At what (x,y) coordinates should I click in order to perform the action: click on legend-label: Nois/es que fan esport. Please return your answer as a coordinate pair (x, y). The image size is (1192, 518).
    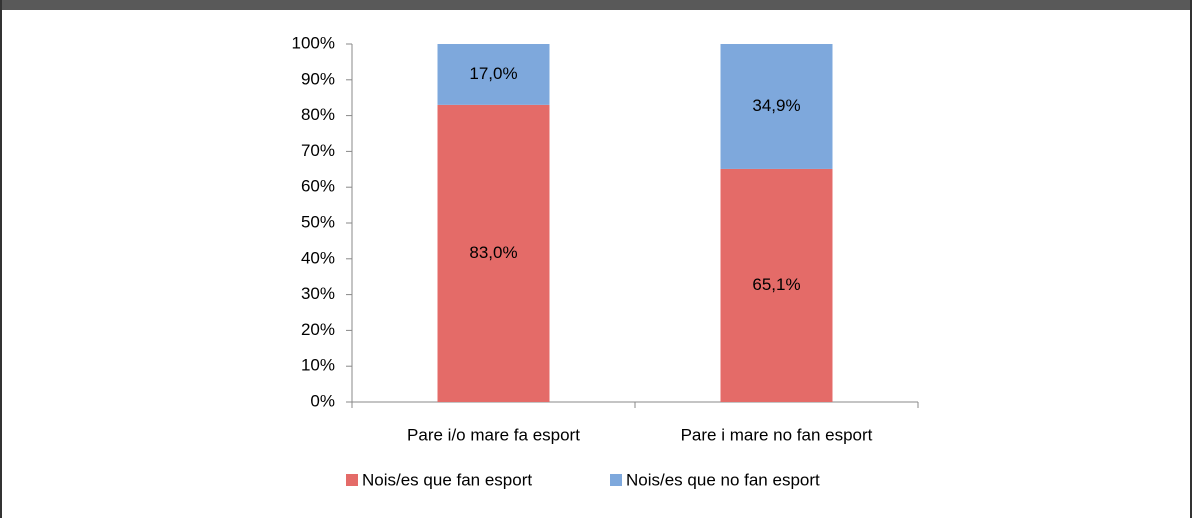
    Looking at the image, I should click on (447, 479).